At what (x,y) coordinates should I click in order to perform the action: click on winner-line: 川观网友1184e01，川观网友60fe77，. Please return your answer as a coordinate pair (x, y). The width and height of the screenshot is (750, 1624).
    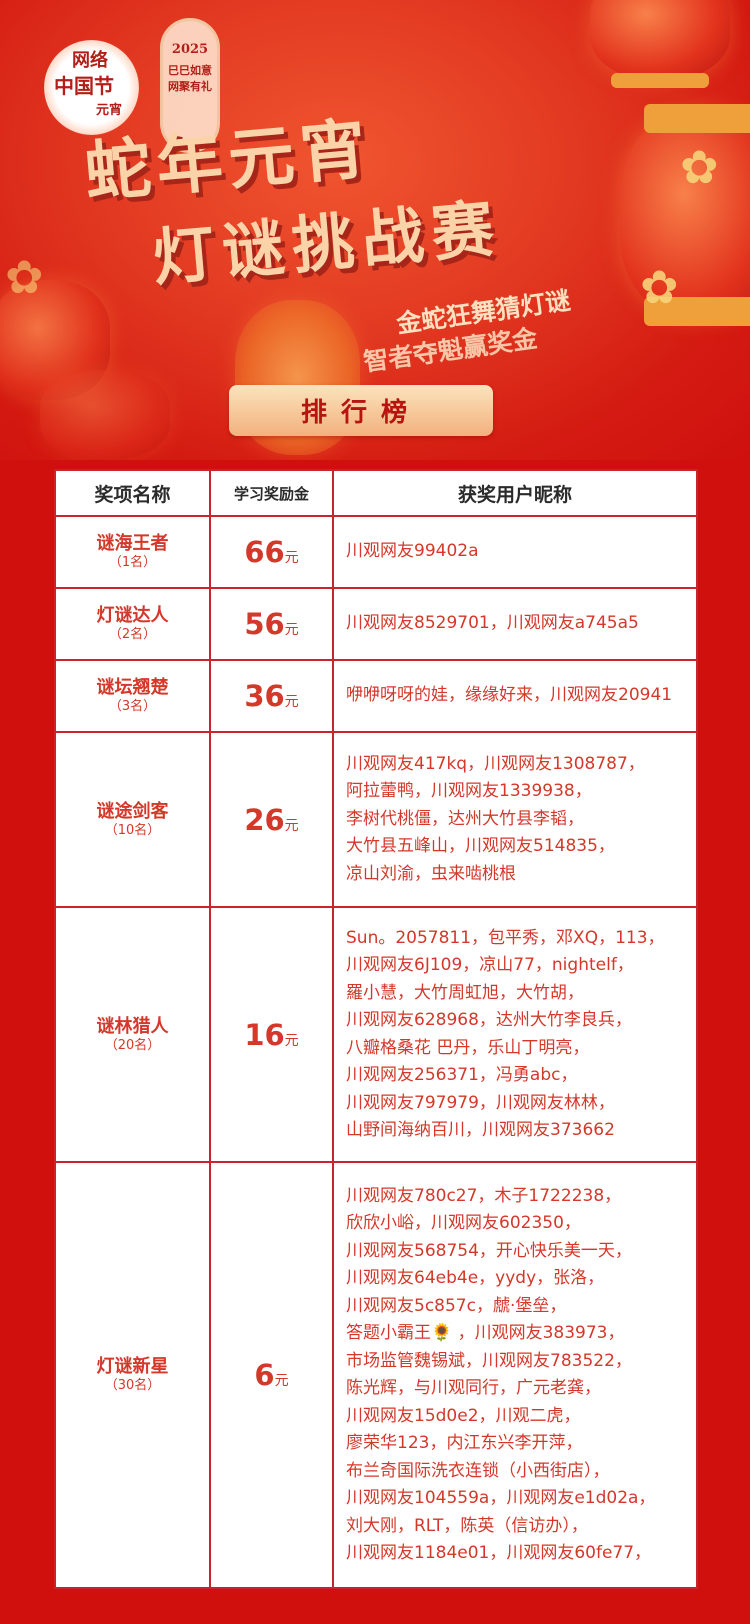
    Looking at the image, I should click on (499, 1553).